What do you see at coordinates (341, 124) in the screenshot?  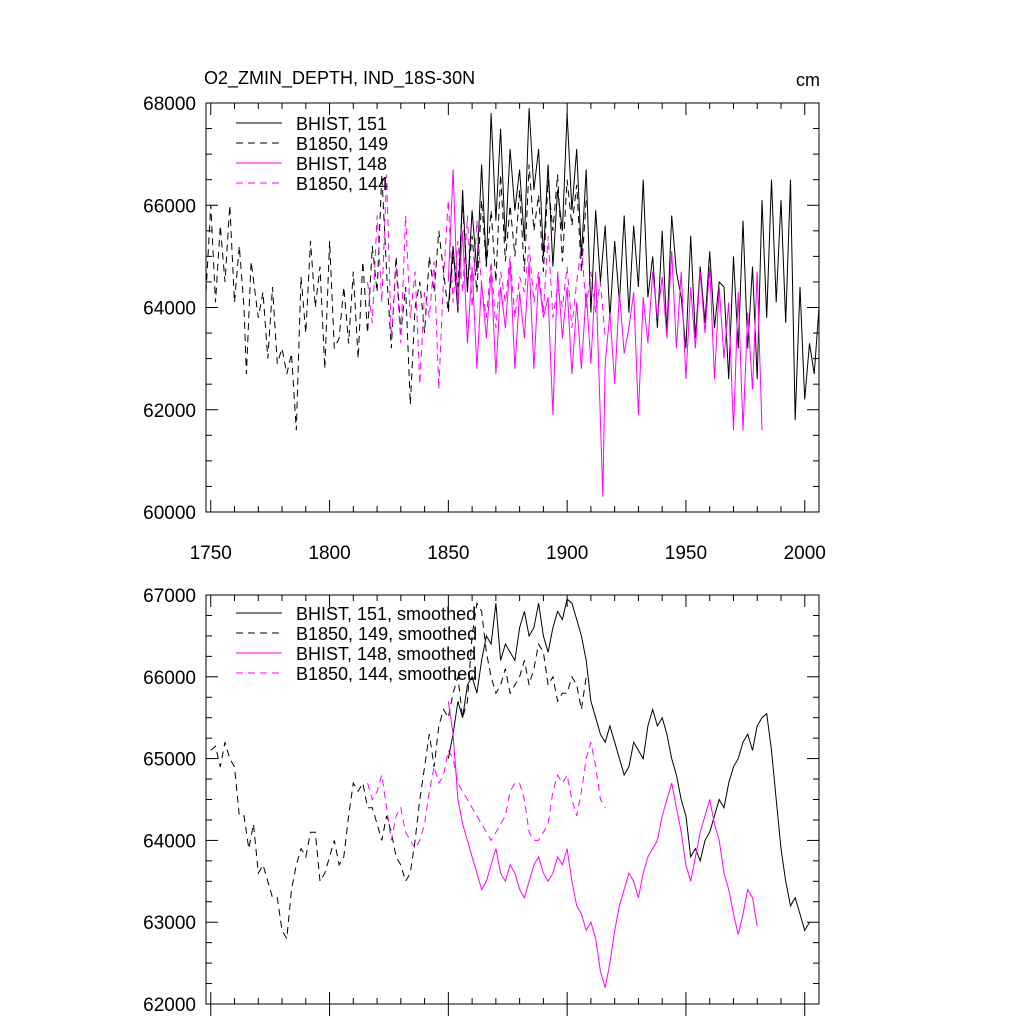 I see `legend-label: BHIST, 151` at bounding box center [341, 124].